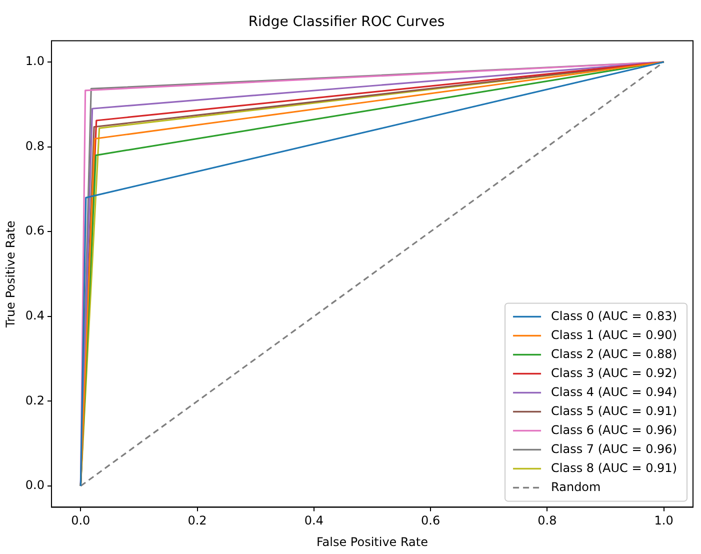 The width and height of the screenshot is (701, 554). I want to click on legend-label: Class 7 (AUC = 0.96), so click(614, 449).